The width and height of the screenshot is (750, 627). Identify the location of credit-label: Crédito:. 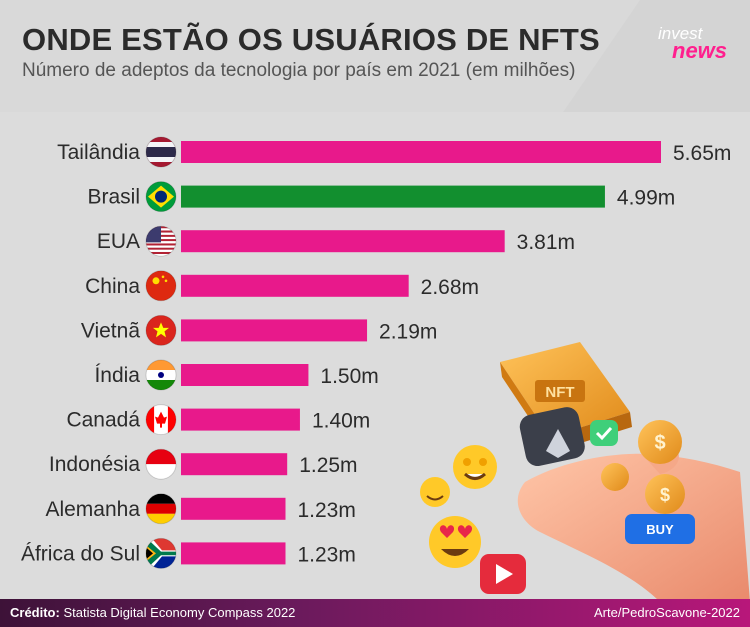
(35, 612).